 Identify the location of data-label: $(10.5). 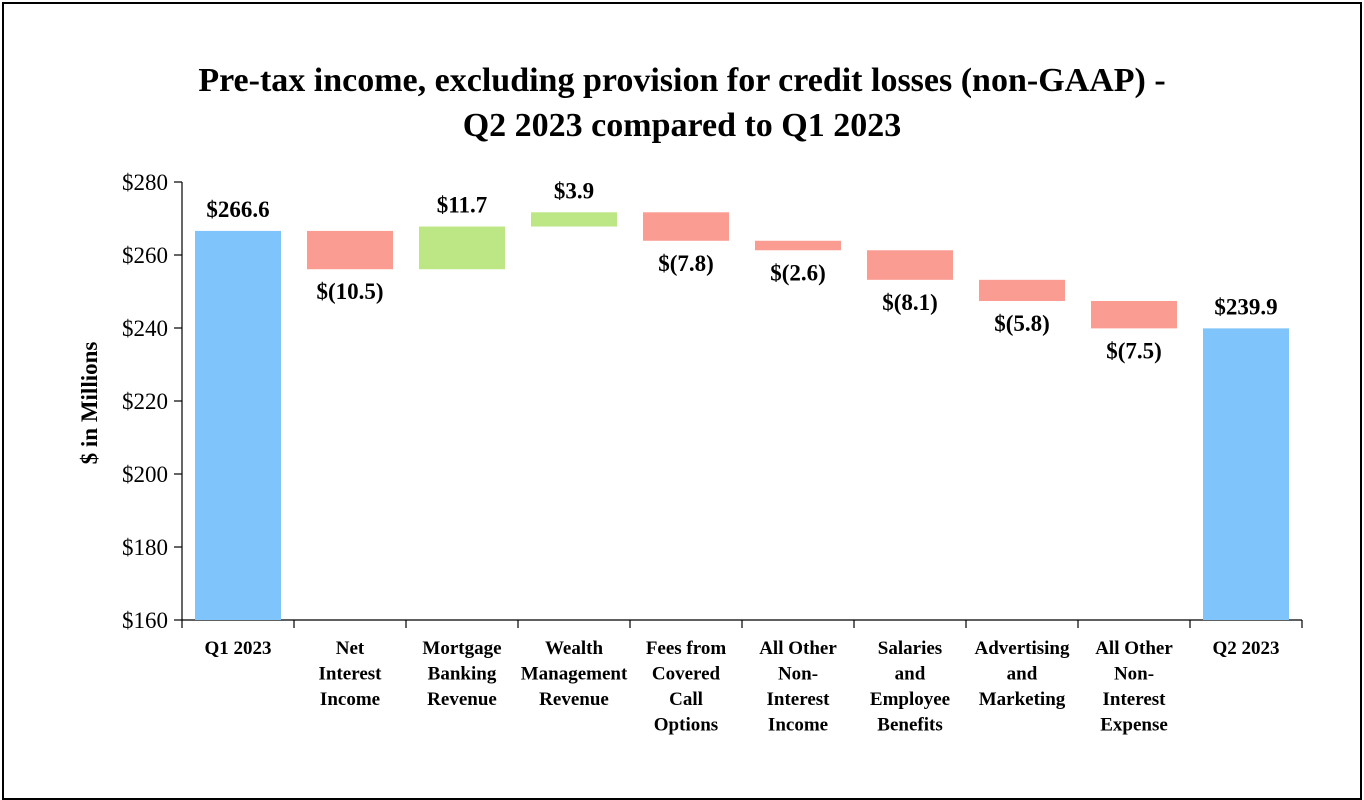
(349, 291).